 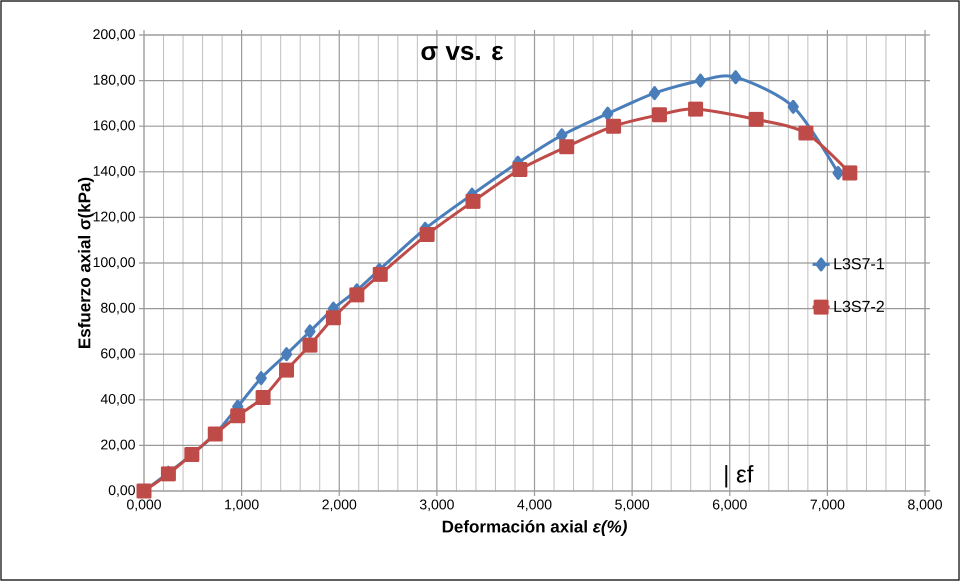 I want to click on x-tick-label: 3,000, so click(x=437, y=506).